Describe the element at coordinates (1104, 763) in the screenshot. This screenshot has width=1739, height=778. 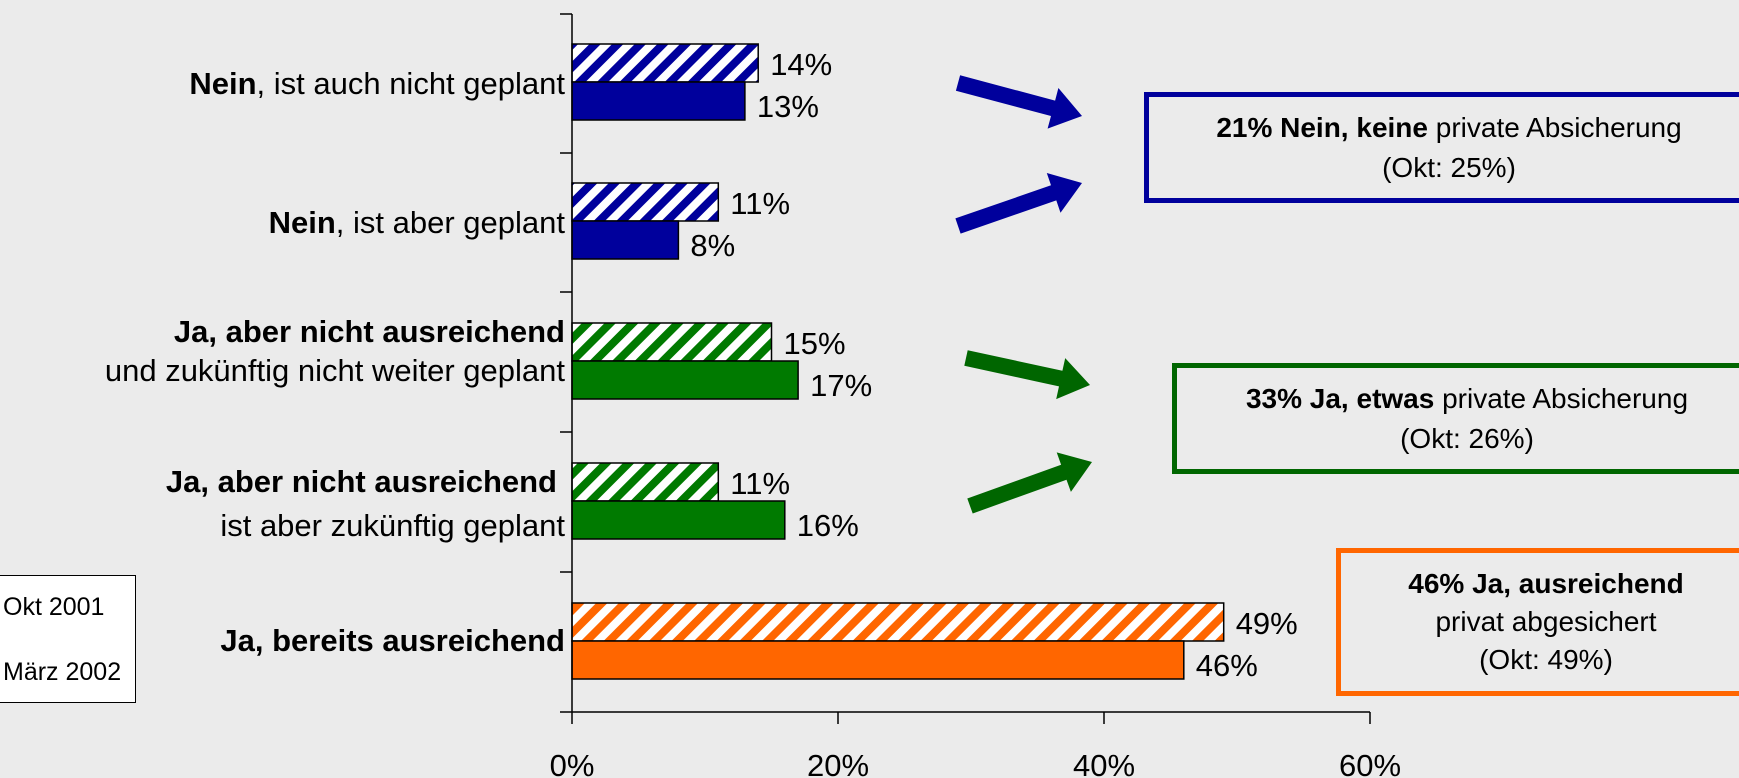
I see `x-tick-label: 40%` at that location.